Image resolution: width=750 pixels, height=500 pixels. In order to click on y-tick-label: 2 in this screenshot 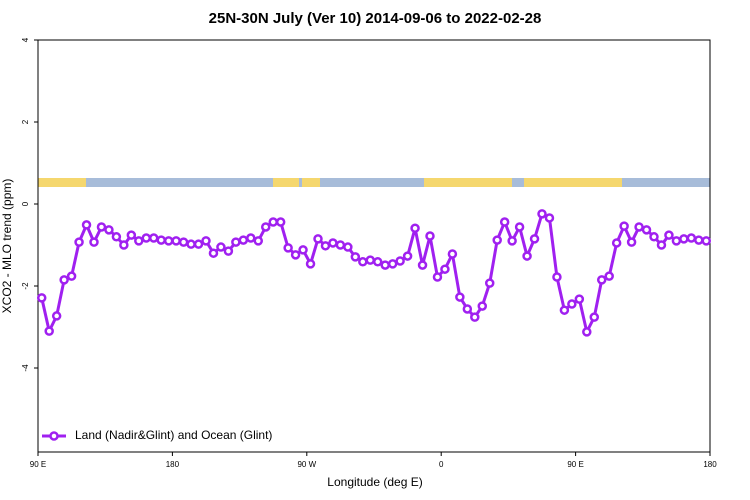, I will do `click(25, 121)`.